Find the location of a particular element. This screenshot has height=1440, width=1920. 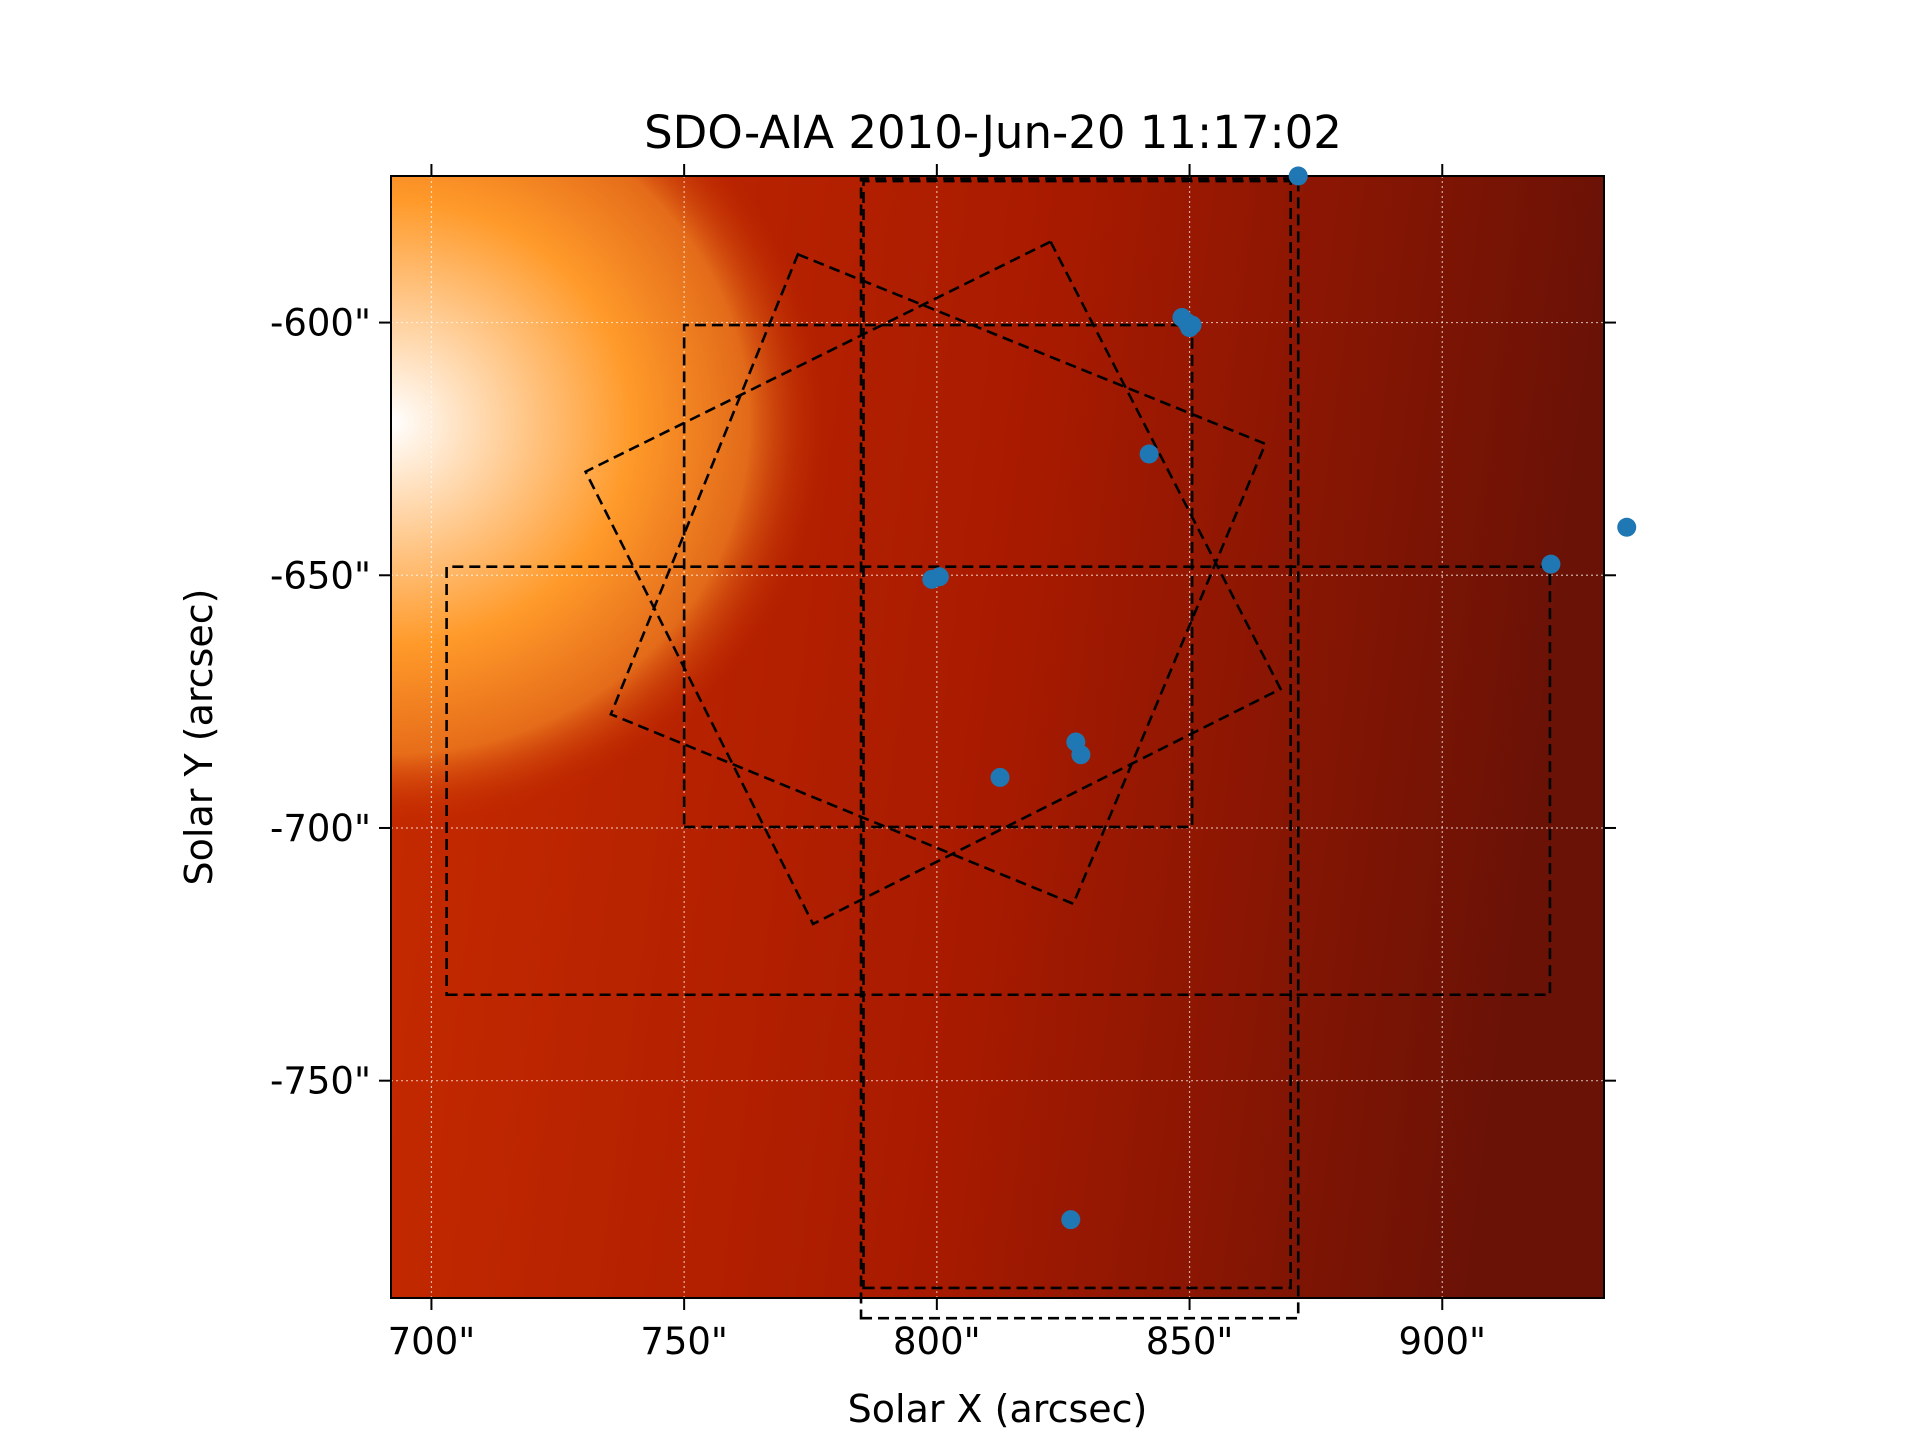

y-tick-label: -700" is located at coordinates (320, 828).